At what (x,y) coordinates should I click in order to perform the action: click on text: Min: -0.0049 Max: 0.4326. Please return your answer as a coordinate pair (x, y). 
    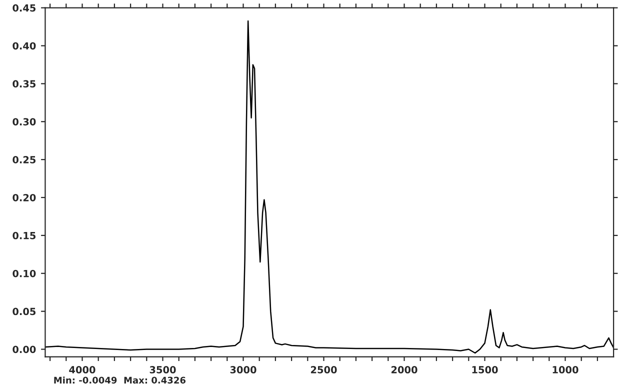
    Looking at the image, I should click on (120, 380).